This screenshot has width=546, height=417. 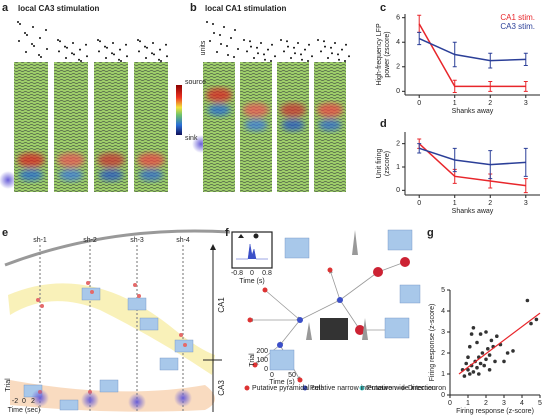 What do you see at coordinates (241, 236) in the screenshot?
I see `icon` at bounding box center [241, 236].